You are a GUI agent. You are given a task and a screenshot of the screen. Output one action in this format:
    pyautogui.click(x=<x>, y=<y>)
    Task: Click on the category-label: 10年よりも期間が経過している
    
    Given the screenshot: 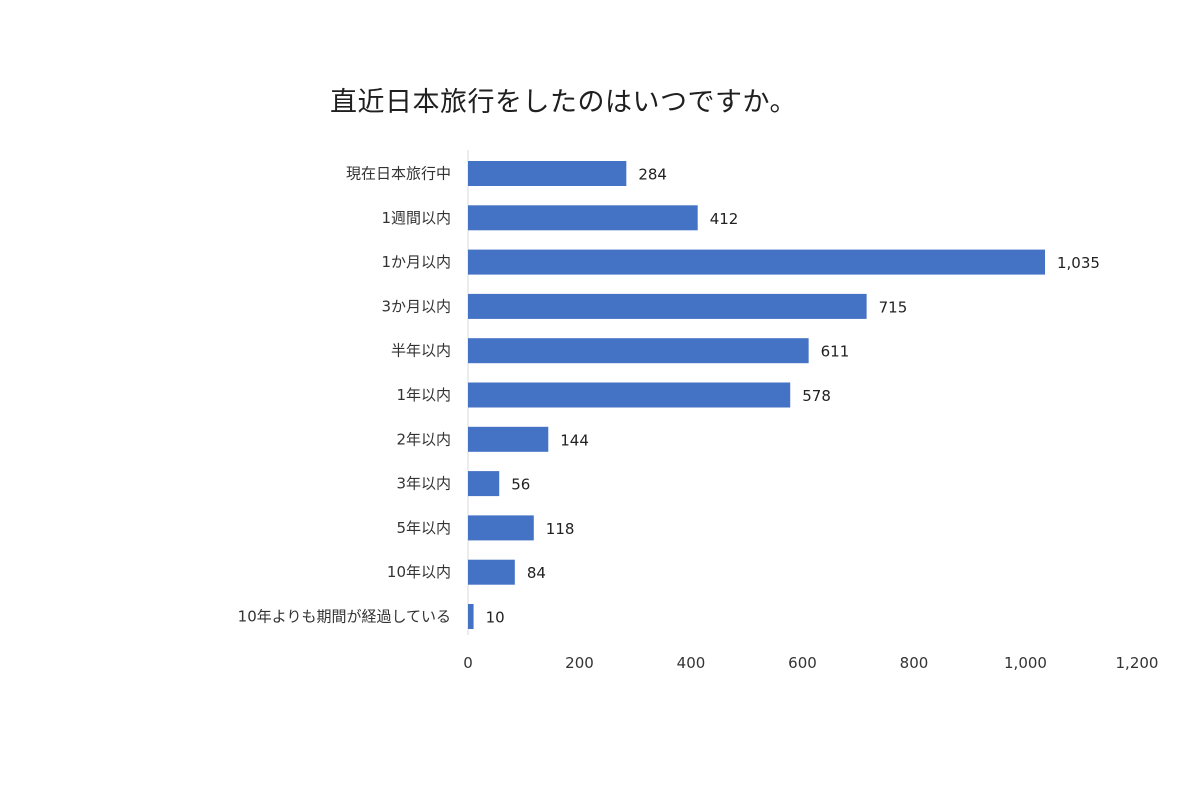 What is the action you would take?
    pyautogui.click(x=344, y=617)
    